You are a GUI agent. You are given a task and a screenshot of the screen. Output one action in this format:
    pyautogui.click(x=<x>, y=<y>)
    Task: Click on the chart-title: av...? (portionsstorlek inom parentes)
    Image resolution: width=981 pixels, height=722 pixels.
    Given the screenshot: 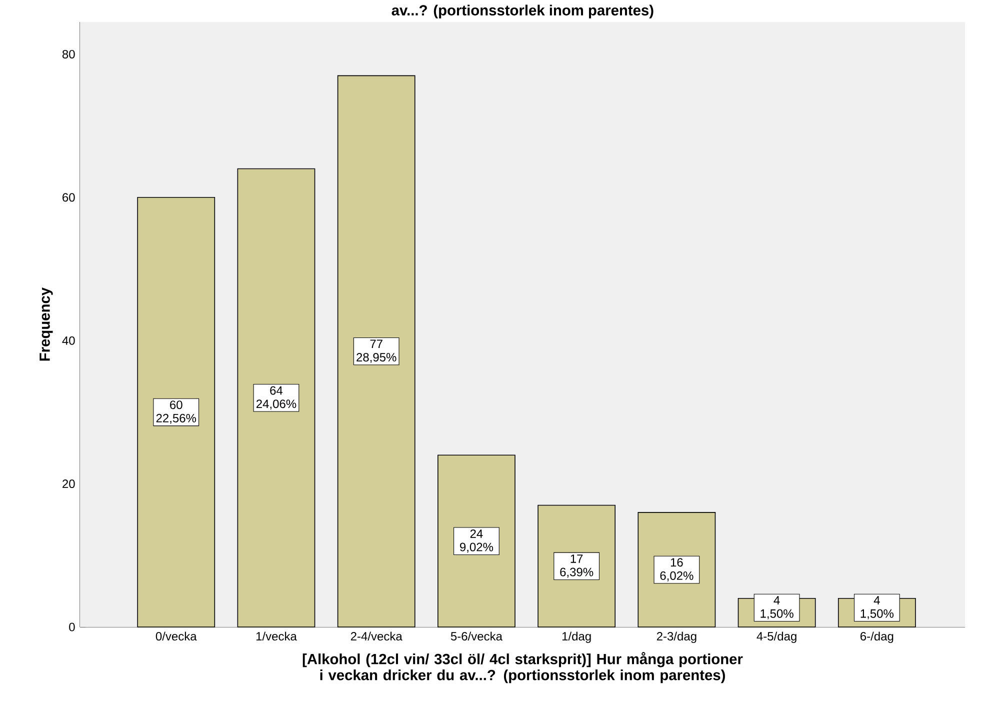 What is the action you would take?
    pyautogui.click(x=523, y=11)
    